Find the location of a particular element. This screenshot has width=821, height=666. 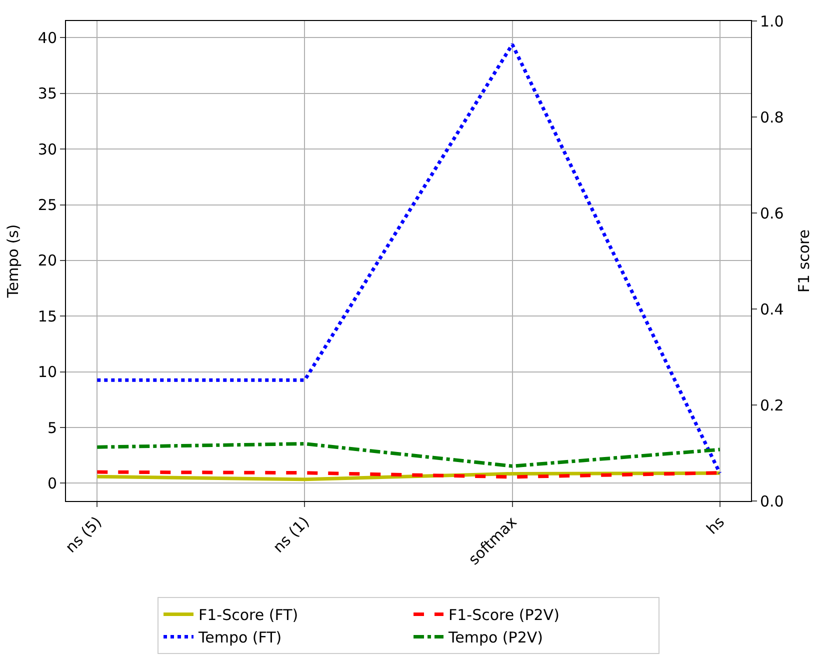

y-tick-label: 10 is located at coordinates (47, 372).